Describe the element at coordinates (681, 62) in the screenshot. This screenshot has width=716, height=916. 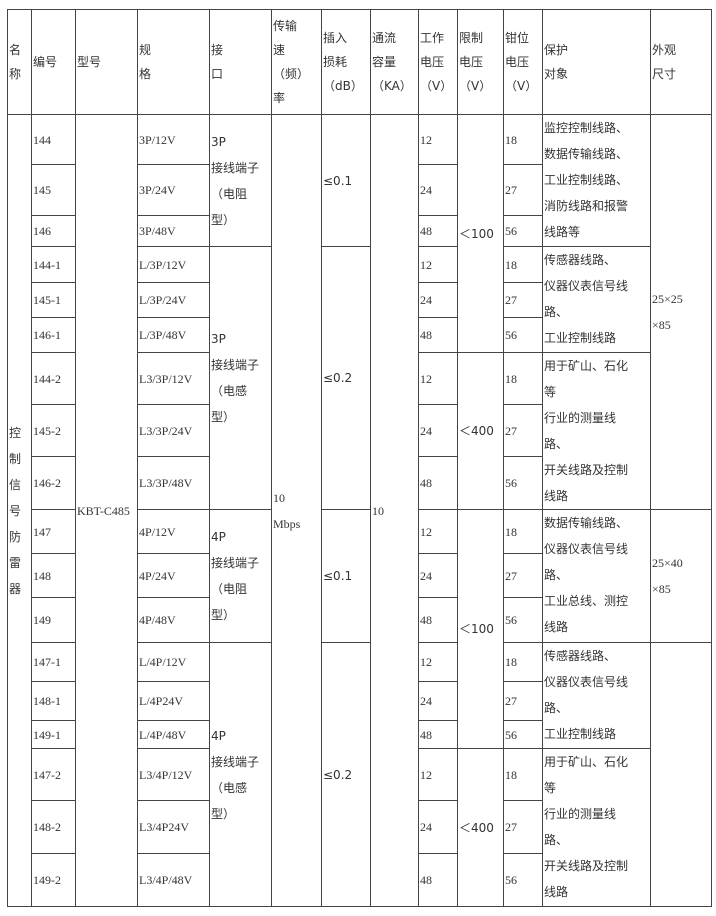
I see `column-header: 外观 尺寸` at that location.